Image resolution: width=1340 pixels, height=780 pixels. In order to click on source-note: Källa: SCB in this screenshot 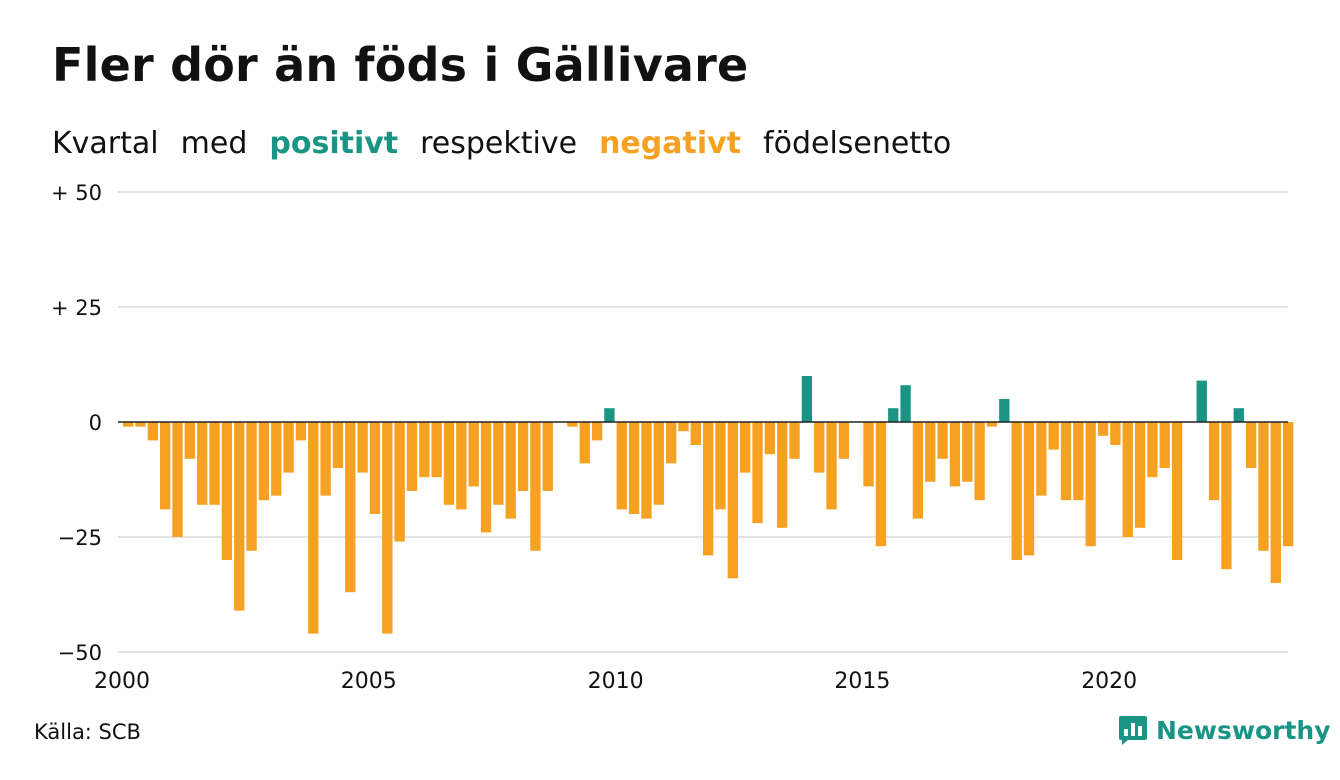, I will do `click(87, 732)`.